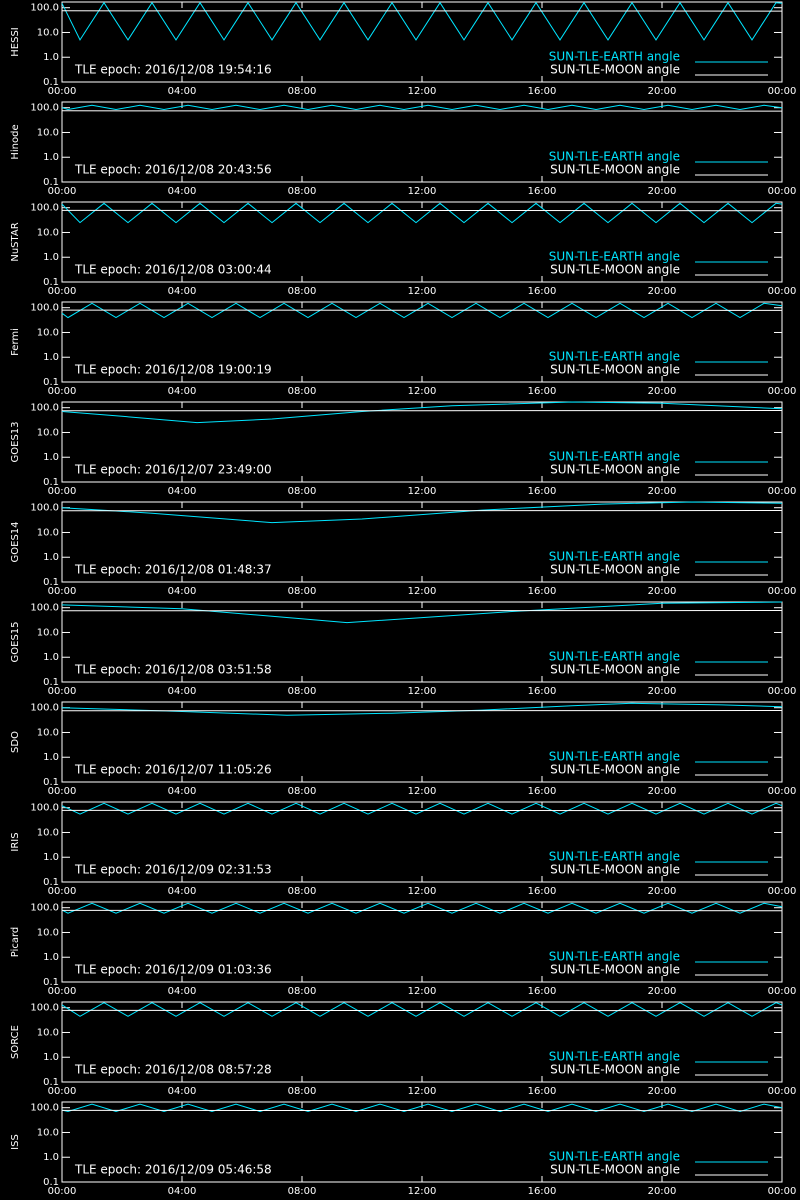 This screenshot has height=1200, width=800. Describe the element at coordinates (15, 841) in the screenshot. I see `y-axis-label: IRIS` at that location.